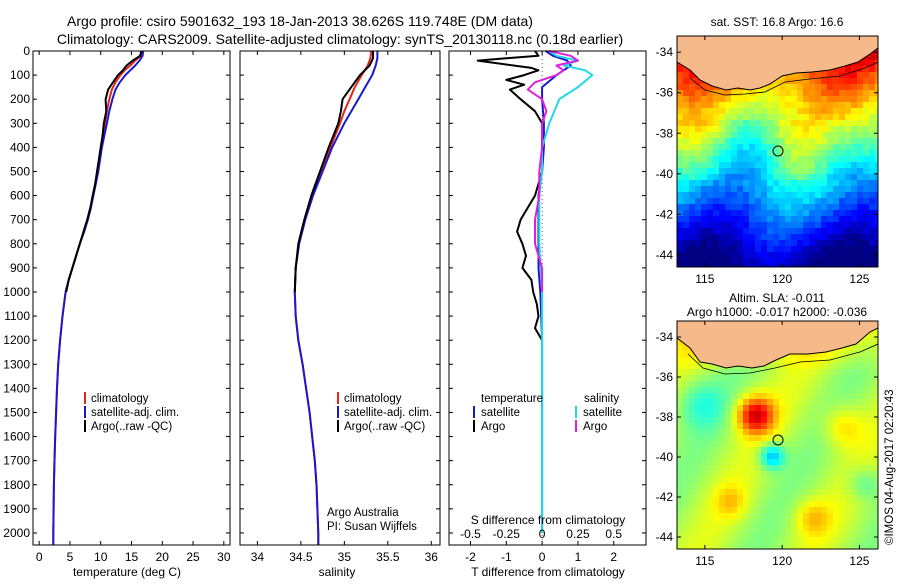 The width and height of the screenshot is (900, 585). What do you see at coordinates (777, 312) in the screenshot?
I see `sla-map-title-2: Argo h1000: -0.017 h2000: -0.036` at bounding box center [777, 312].